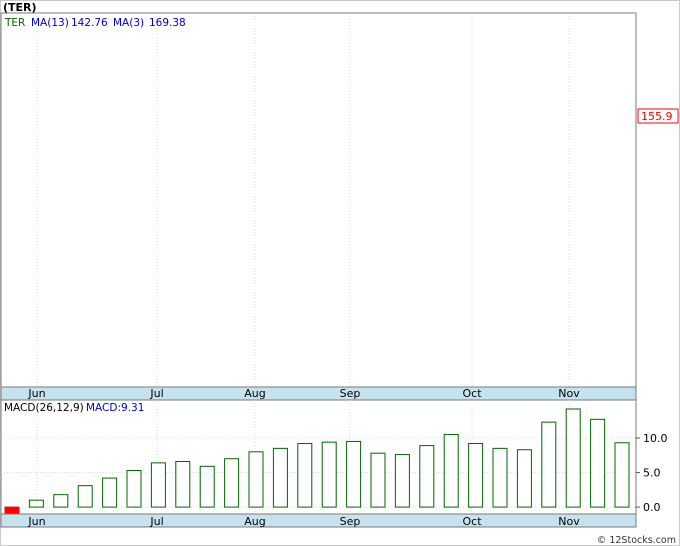  I want to click on price-x-axis-band, so click(318, 393).